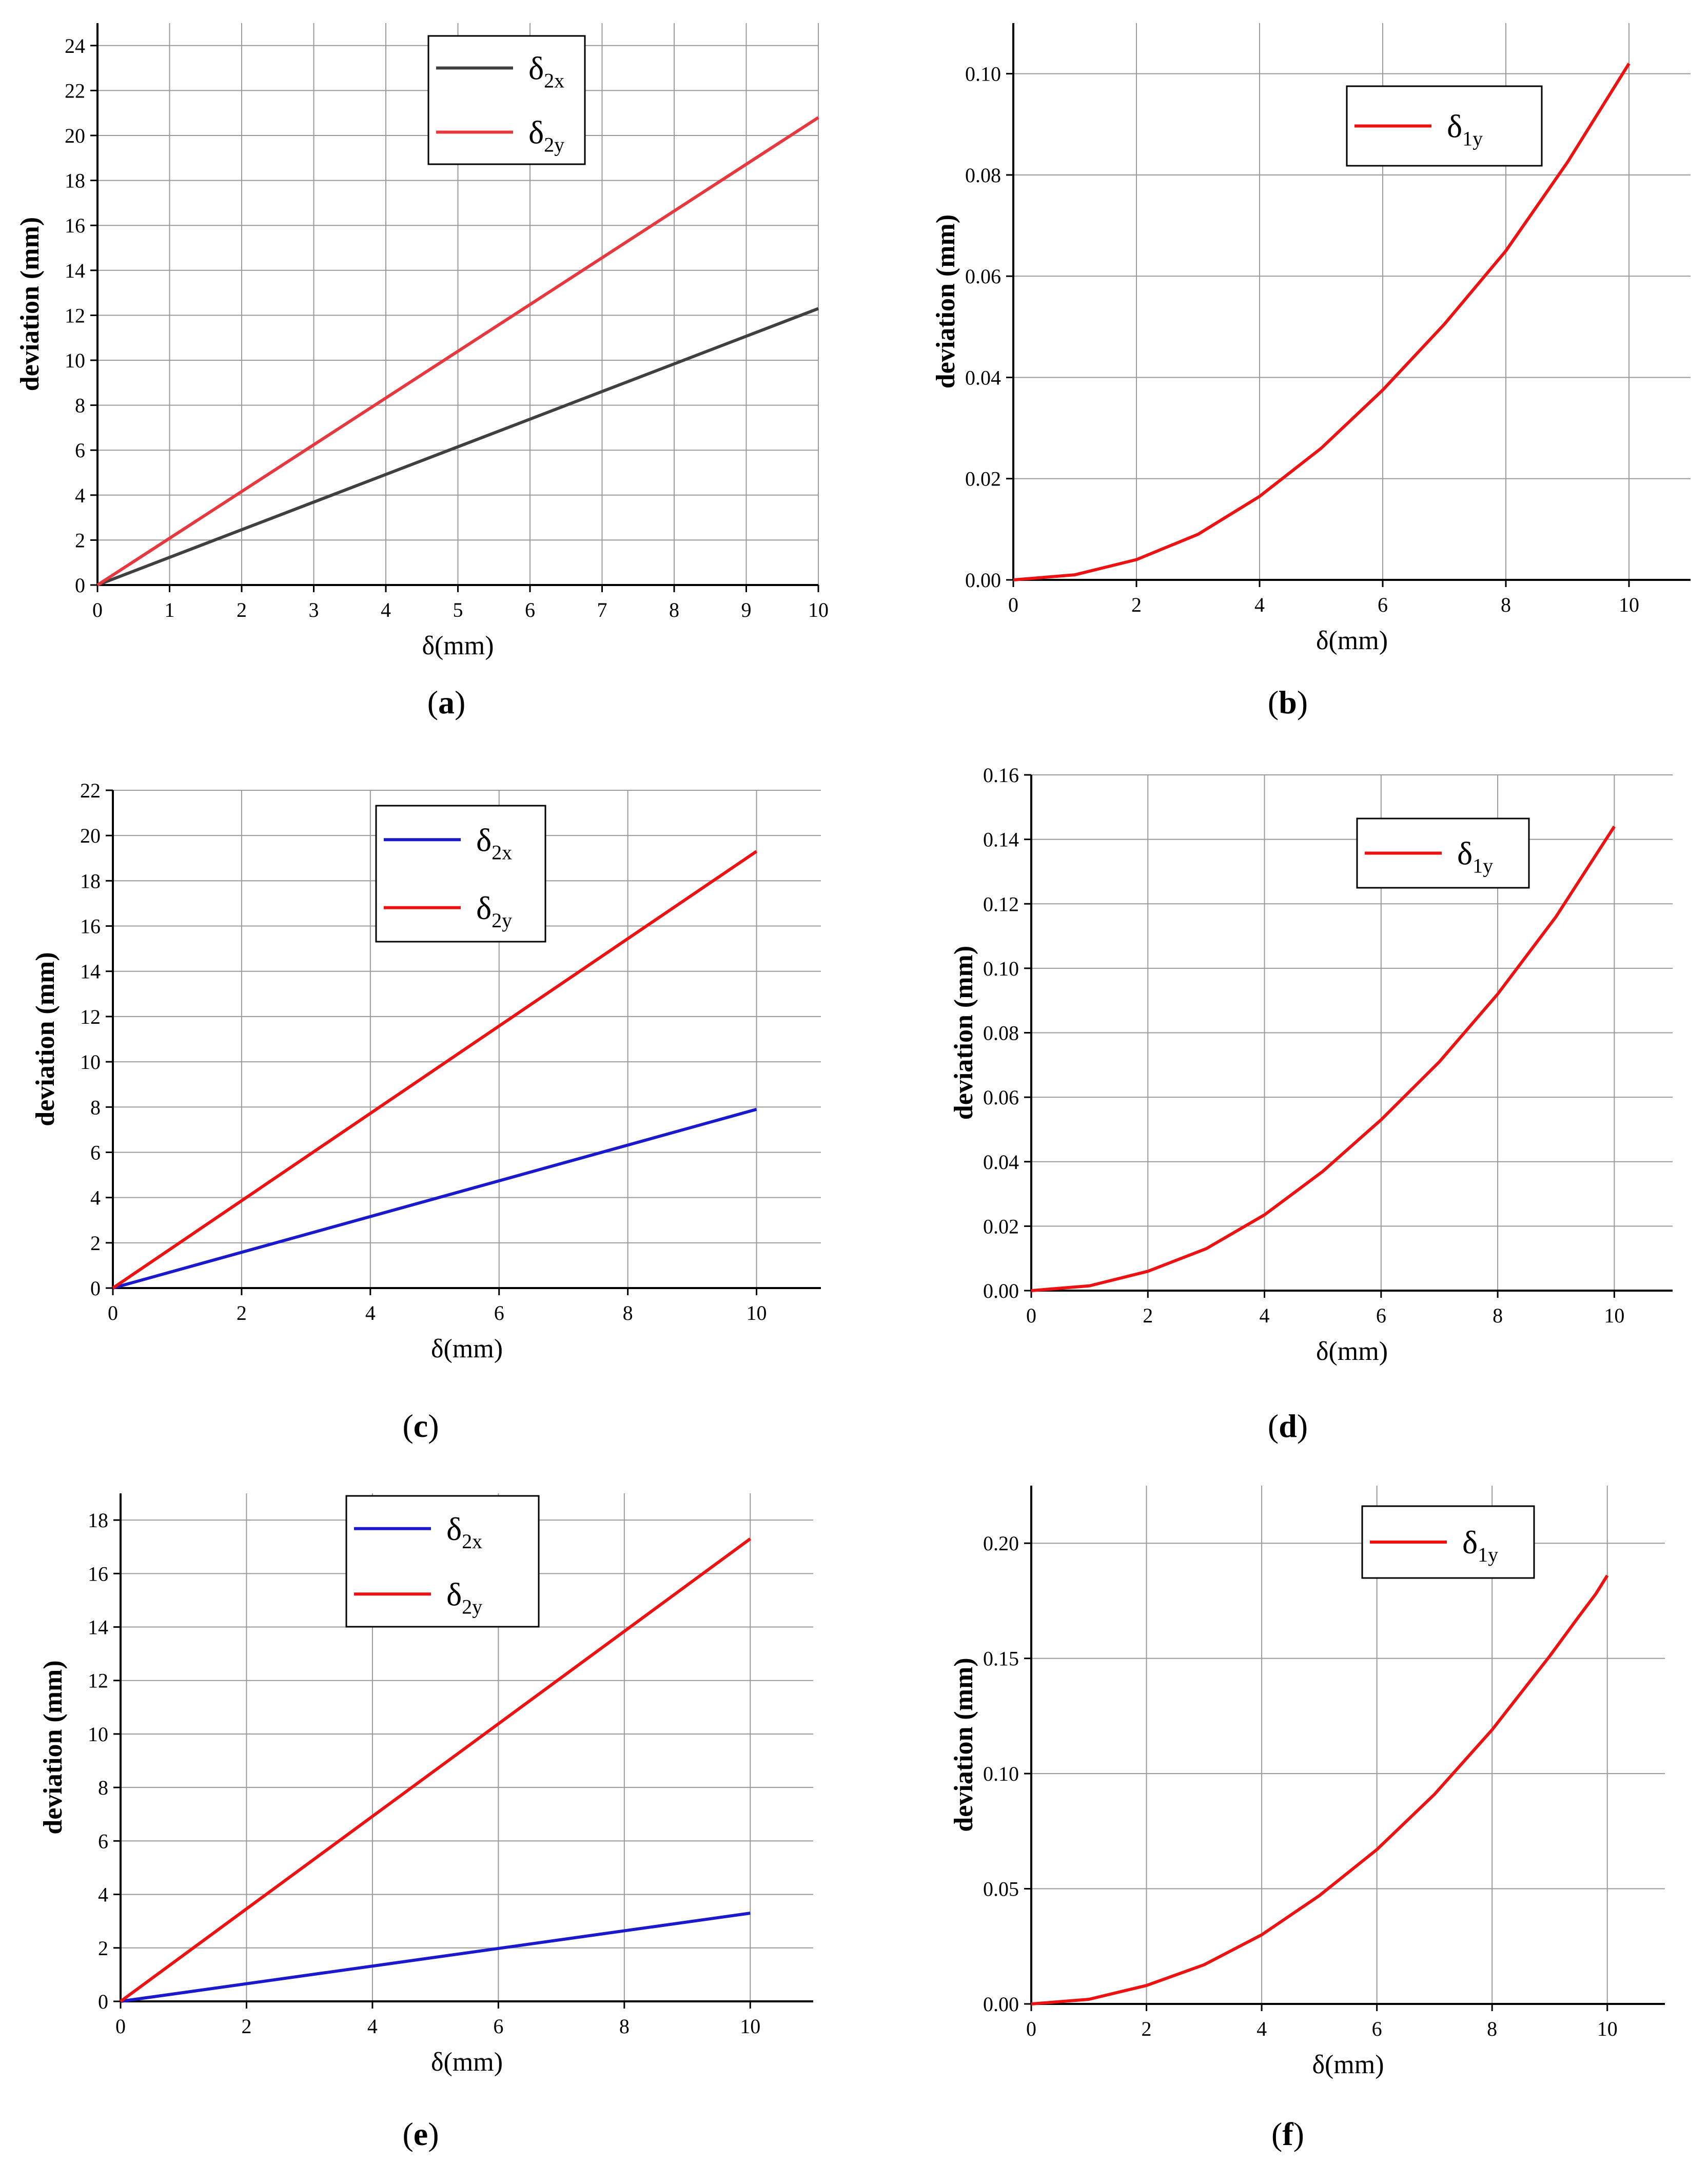  Describe the element at coordinates (314, 609) in the screenshot. I see `x-tick-label: 3` at that location.